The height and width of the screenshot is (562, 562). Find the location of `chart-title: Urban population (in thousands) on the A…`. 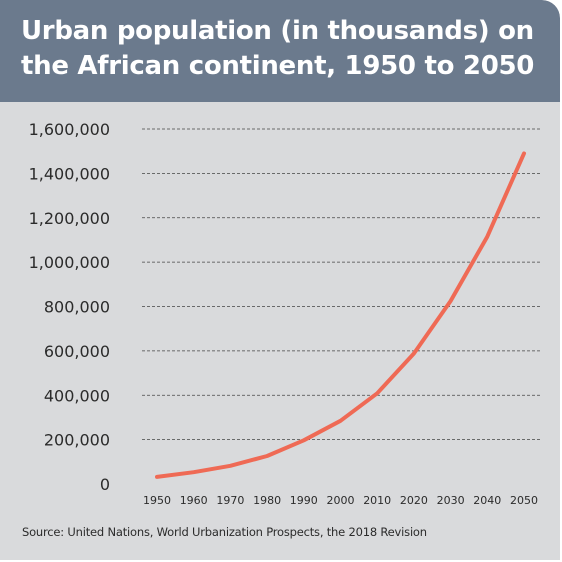

chart-title: Urban population (in thousands) on the A… is located at coordinates (278, 48).